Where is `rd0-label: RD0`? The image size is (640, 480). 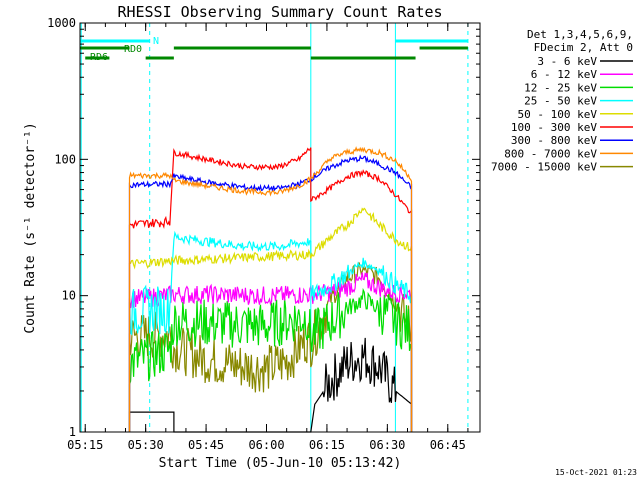 rd0-label: RD0 is located at coordinates (133, 49).